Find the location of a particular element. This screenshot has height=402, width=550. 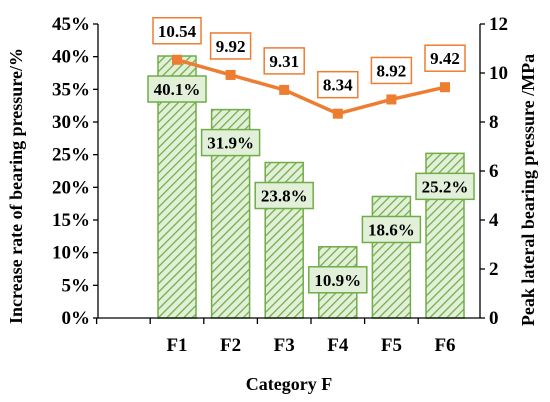

line-label-box-F6 is located at coordinates (445, 58).